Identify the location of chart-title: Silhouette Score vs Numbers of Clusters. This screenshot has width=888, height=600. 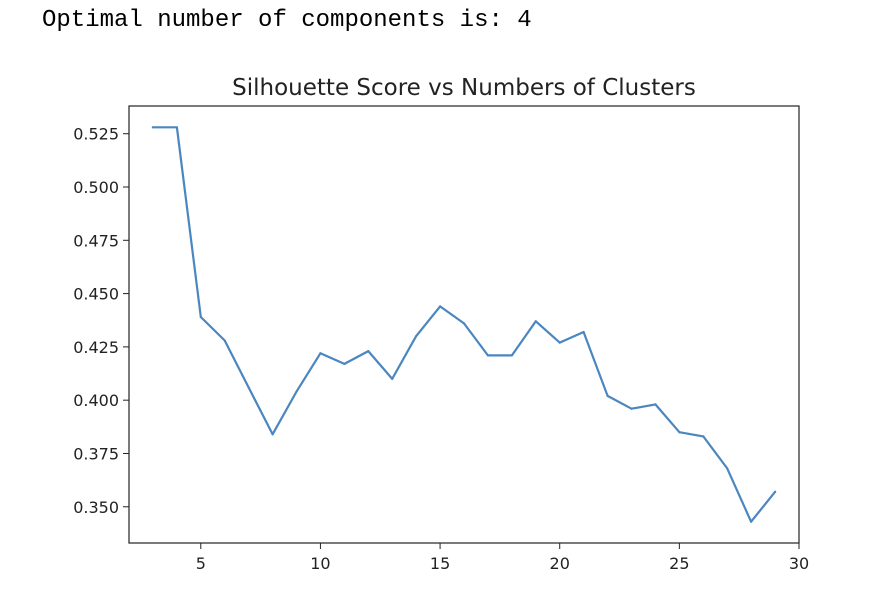
(464, 88).